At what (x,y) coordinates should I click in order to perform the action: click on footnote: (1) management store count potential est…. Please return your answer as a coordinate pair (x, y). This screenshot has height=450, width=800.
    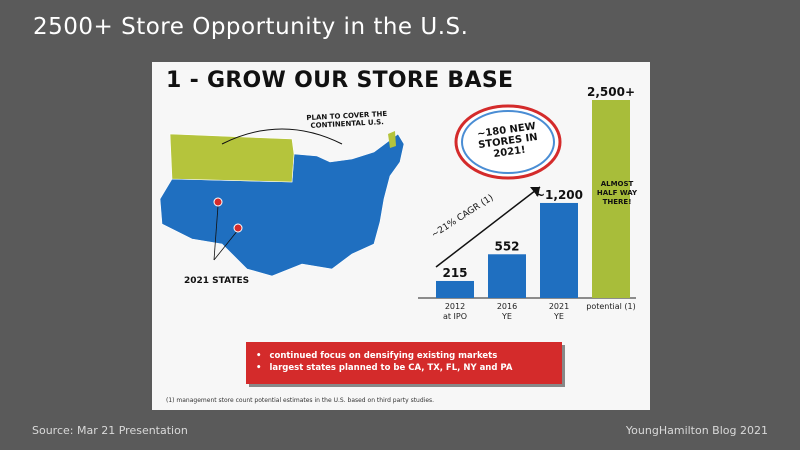
    Looking at the image, I should click on (300, 400).